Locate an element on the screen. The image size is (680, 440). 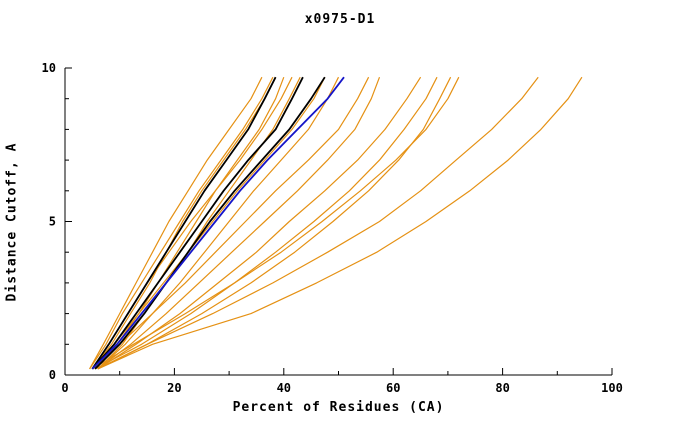
x-tick-label: 100 is located at coordinates (612, 388).